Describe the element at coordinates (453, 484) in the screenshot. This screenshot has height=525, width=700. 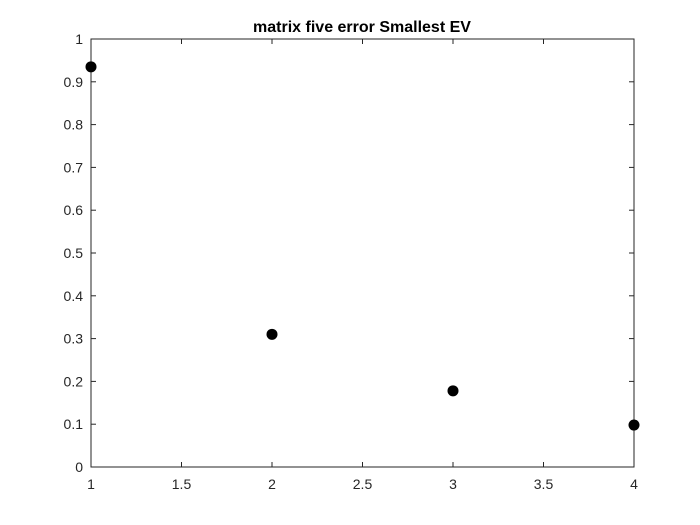
I see `x-tick-label: 3` at that location.